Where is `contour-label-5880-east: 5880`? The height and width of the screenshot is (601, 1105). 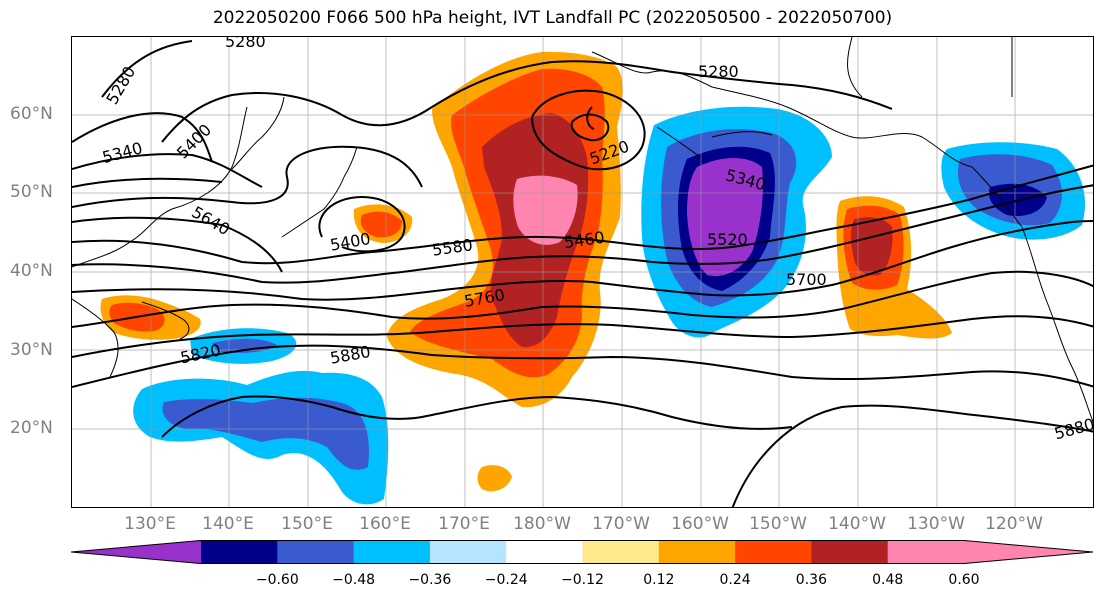 contour-label-5880-east: 5880 is located at coordinates (1073, 428).